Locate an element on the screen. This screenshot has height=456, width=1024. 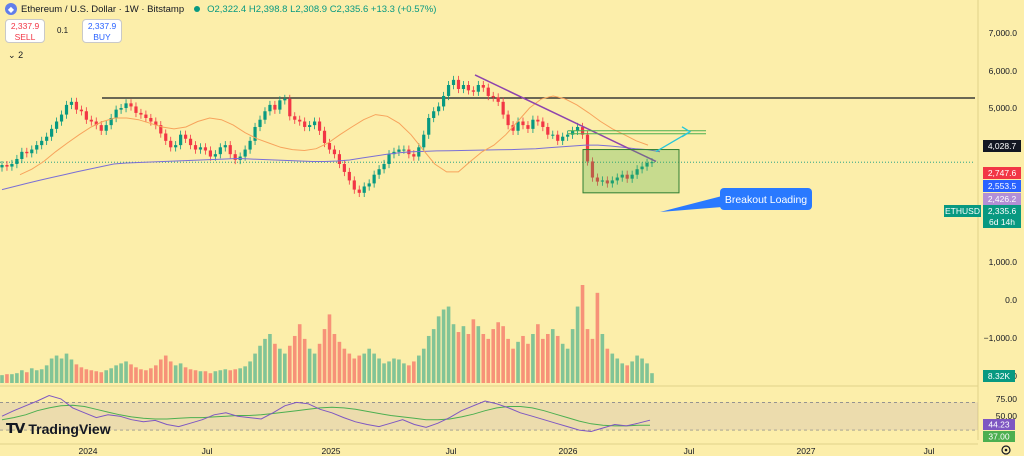
tag-label: 8.32K is located at coordinates (999, 376).